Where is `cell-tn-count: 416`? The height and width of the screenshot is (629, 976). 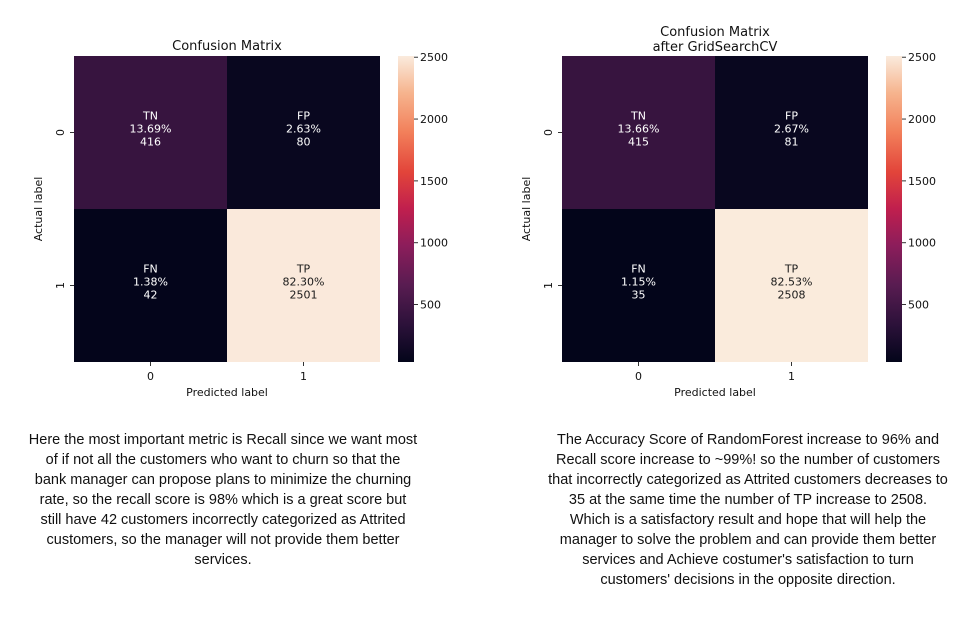 cell-tn-count: 416 is located at coordinates (150, 142).